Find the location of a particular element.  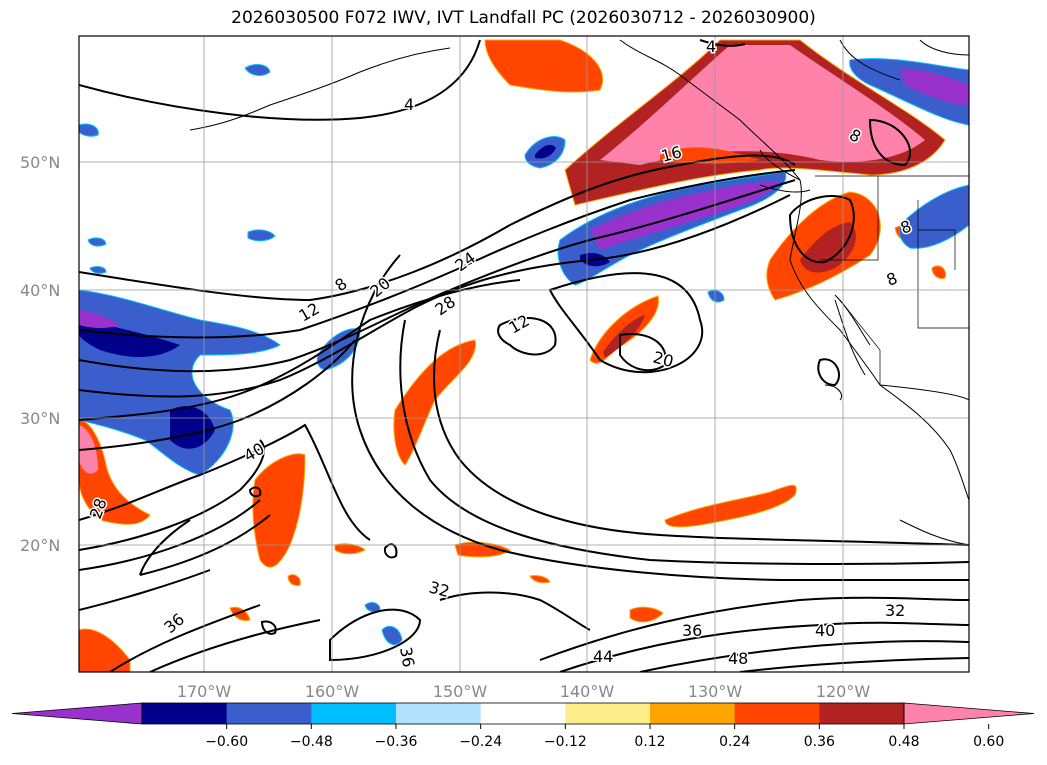

lat-label: 40°N is located at coordinates (40, 290).